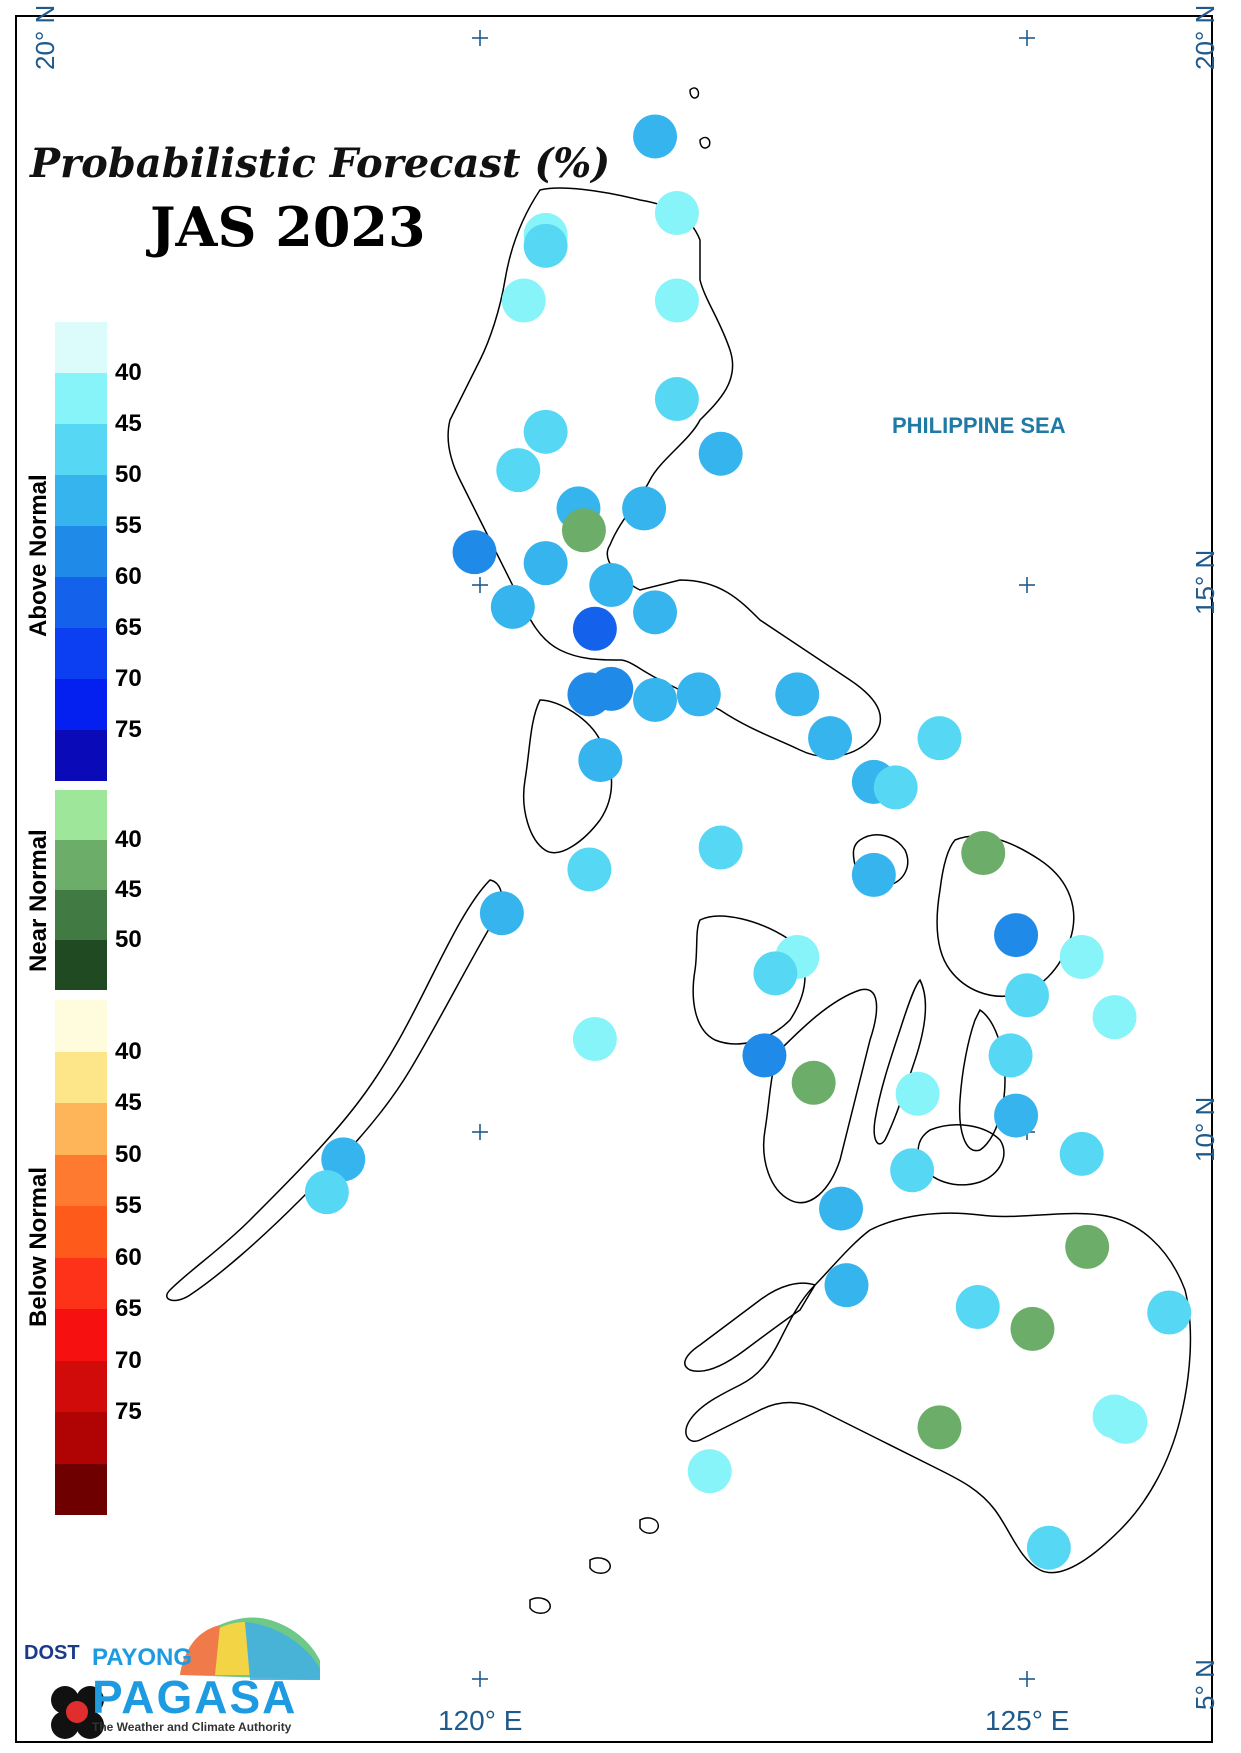 This screenshot has width=1241, height=1753. I want to click on legend-label-above: Above Normal, so click(38, 555).